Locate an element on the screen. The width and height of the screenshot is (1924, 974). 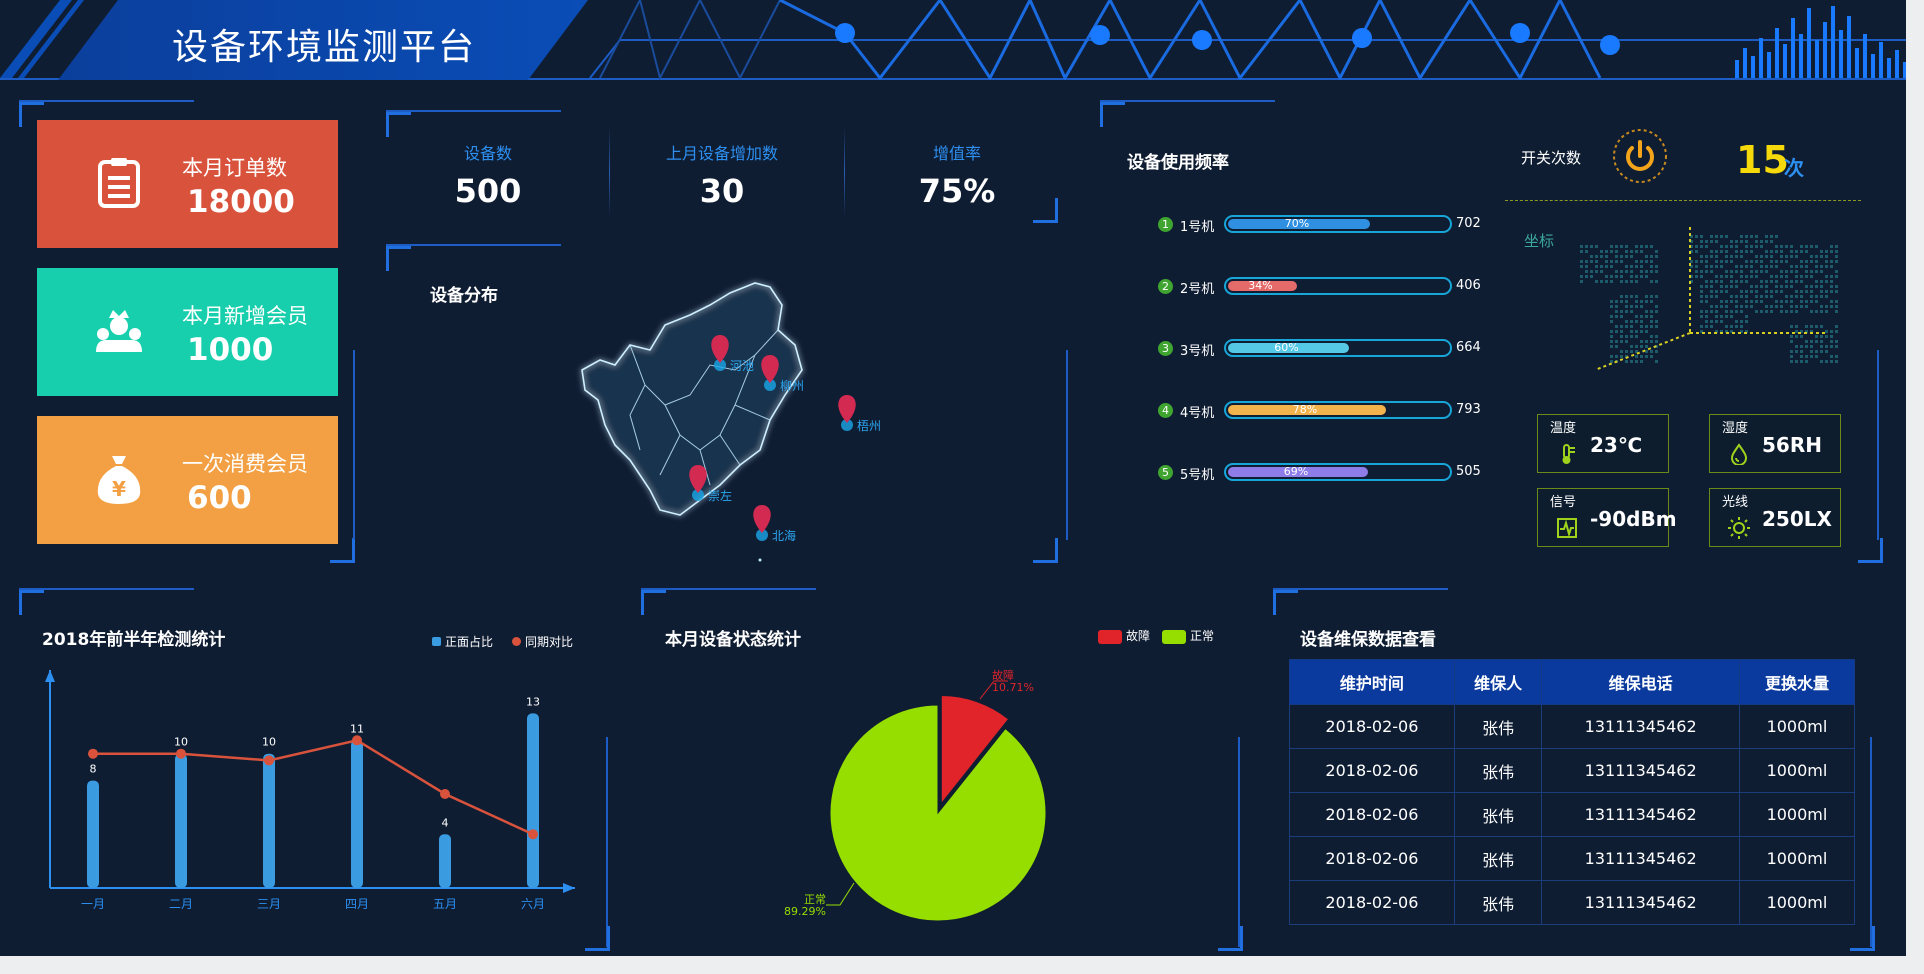
map-city-label: 北海 is located at coordinates (784, 536).